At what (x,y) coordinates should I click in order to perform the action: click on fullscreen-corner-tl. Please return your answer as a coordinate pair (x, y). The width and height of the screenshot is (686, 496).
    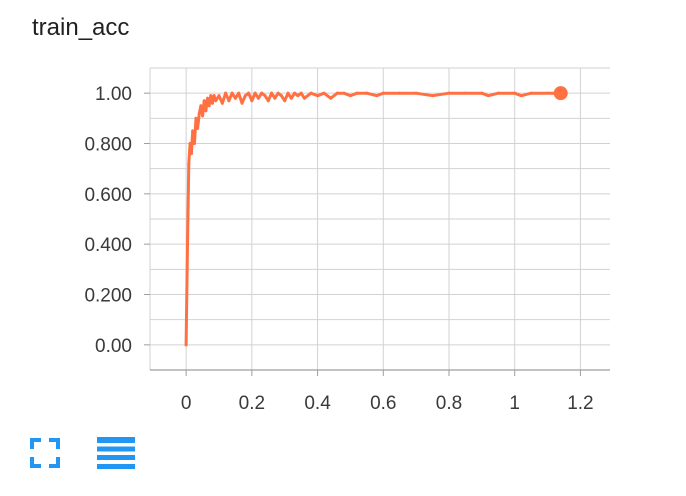
    Looking at the image, I should click on (36, 444).